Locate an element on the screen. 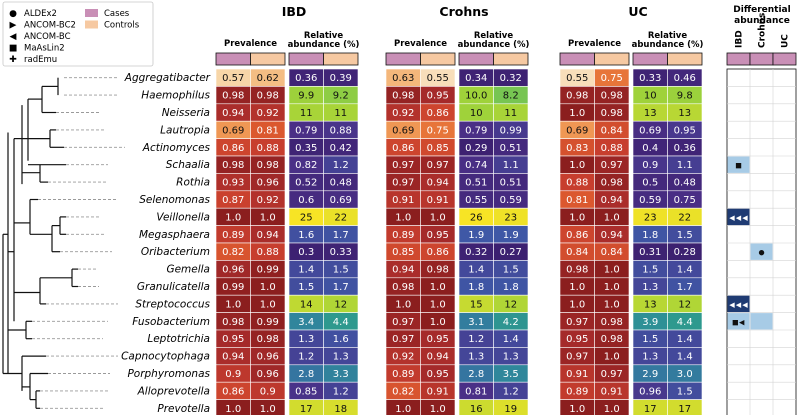 This screenshot has width=800, height=415. abundance-value: 13 is located at coordinates (650, 113).